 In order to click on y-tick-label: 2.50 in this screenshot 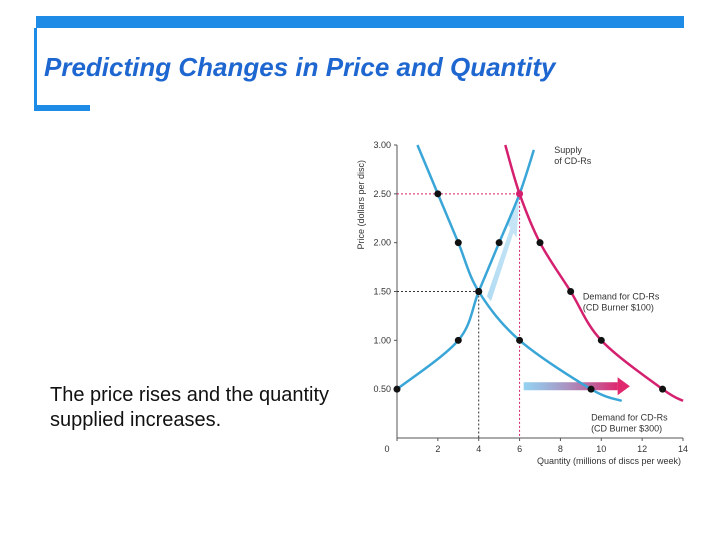, I will do `click(382, 194)`.